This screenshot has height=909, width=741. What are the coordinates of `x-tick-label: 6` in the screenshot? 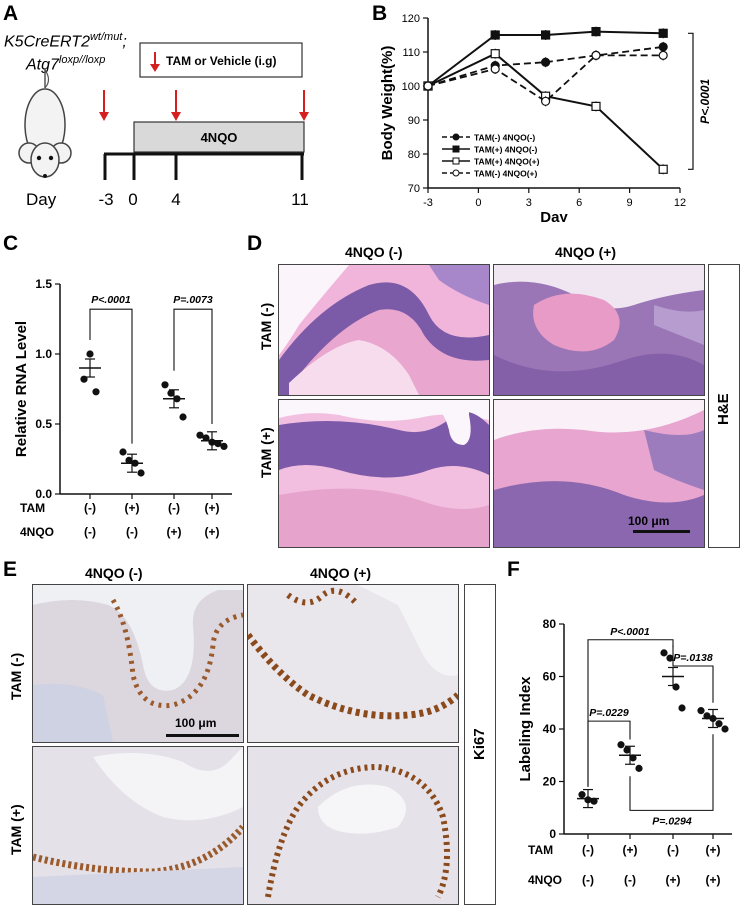 It's located at (579, 203).